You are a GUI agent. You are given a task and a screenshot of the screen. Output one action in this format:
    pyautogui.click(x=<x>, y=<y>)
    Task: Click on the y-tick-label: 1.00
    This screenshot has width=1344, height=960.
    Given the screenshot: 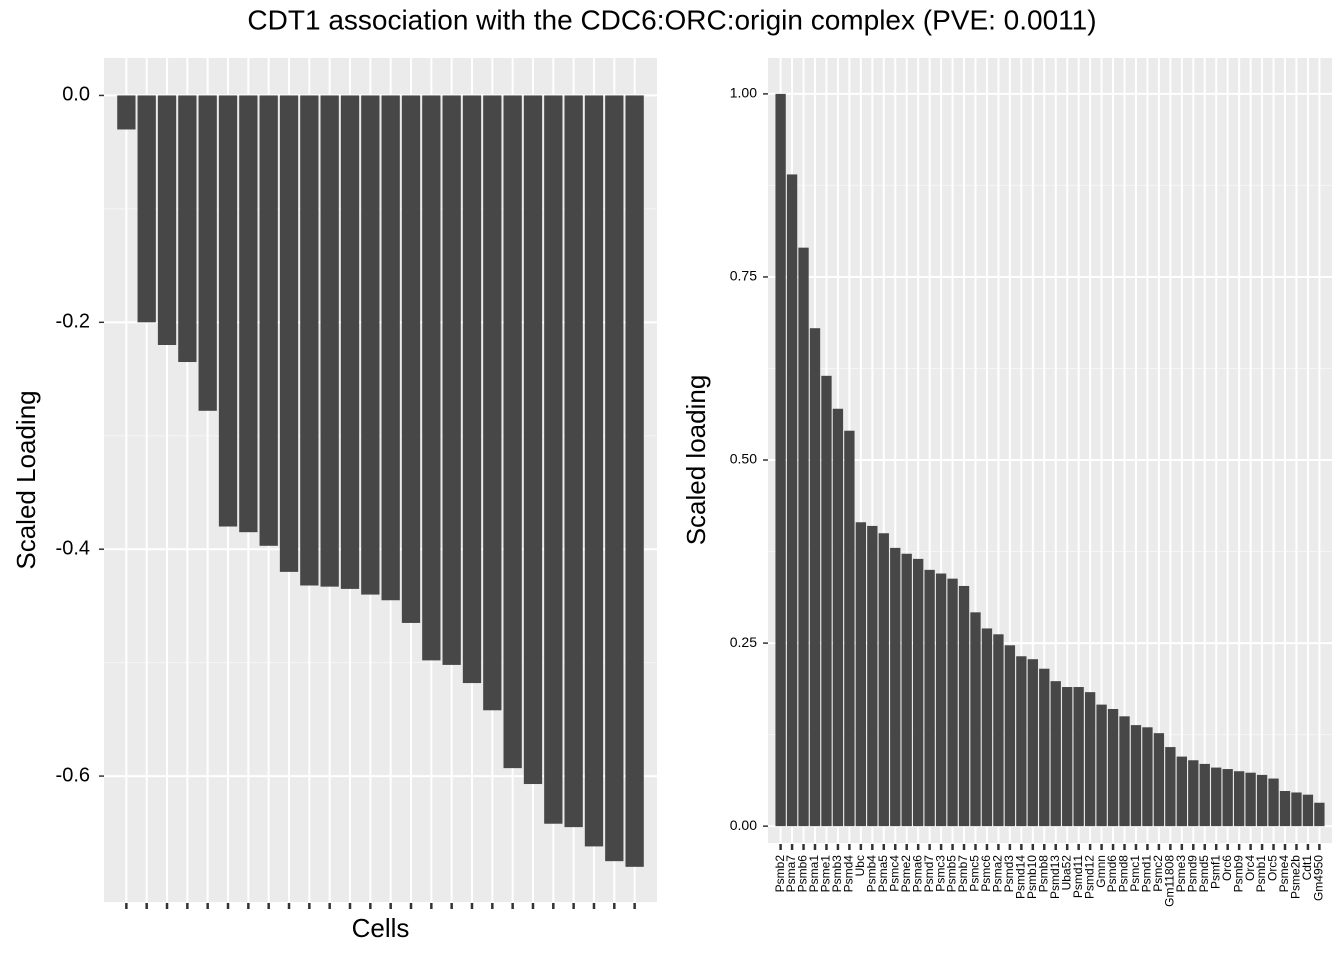 What is the action you would take?
    pyautogui.click(x=743, y=93)
    